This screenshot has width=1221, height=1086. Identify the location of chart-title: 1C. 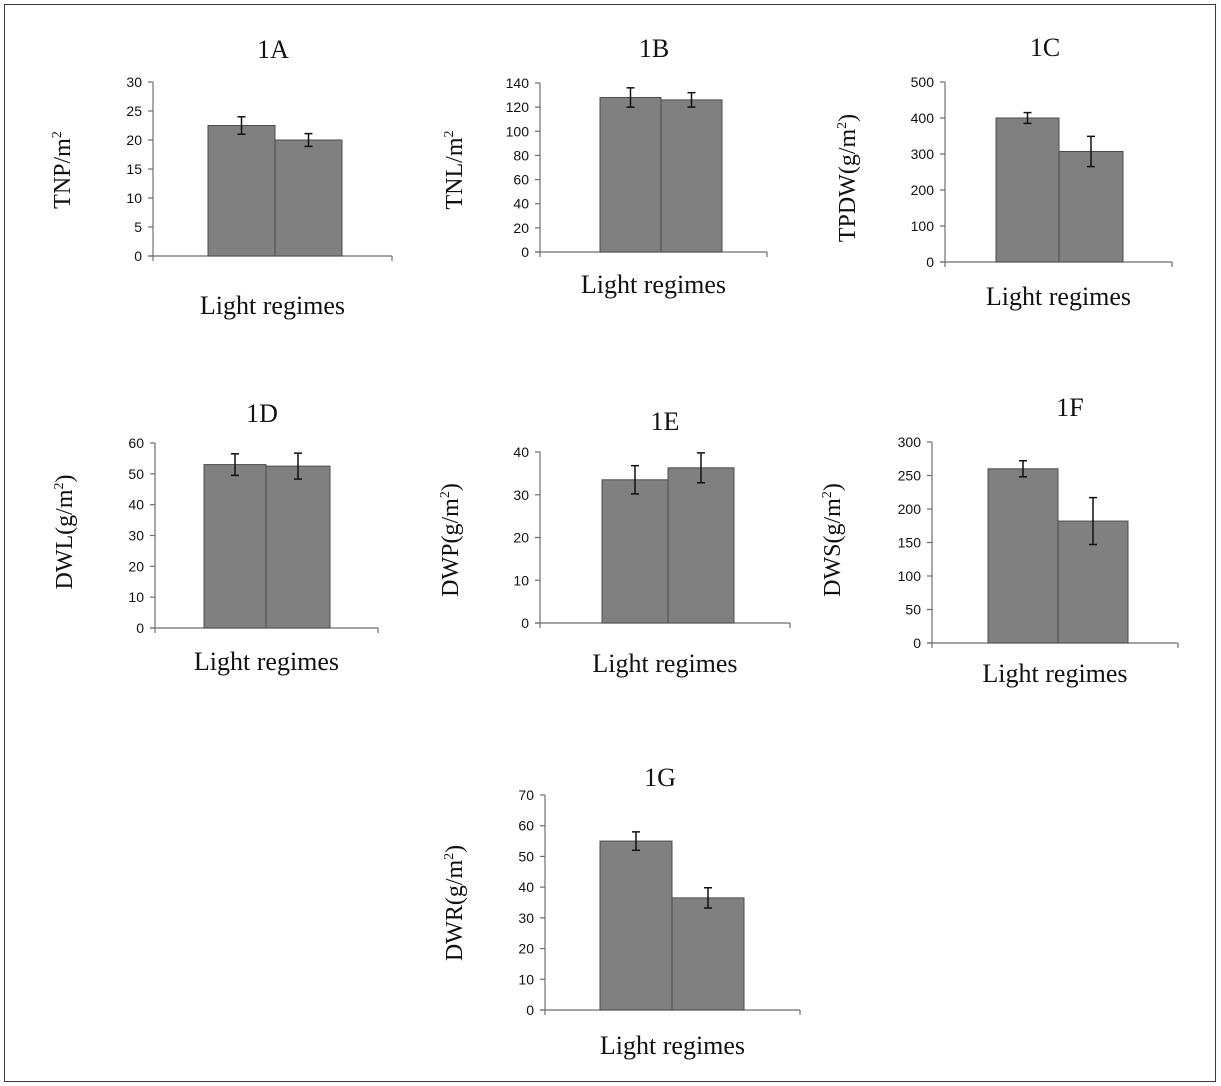
(1045, 47).